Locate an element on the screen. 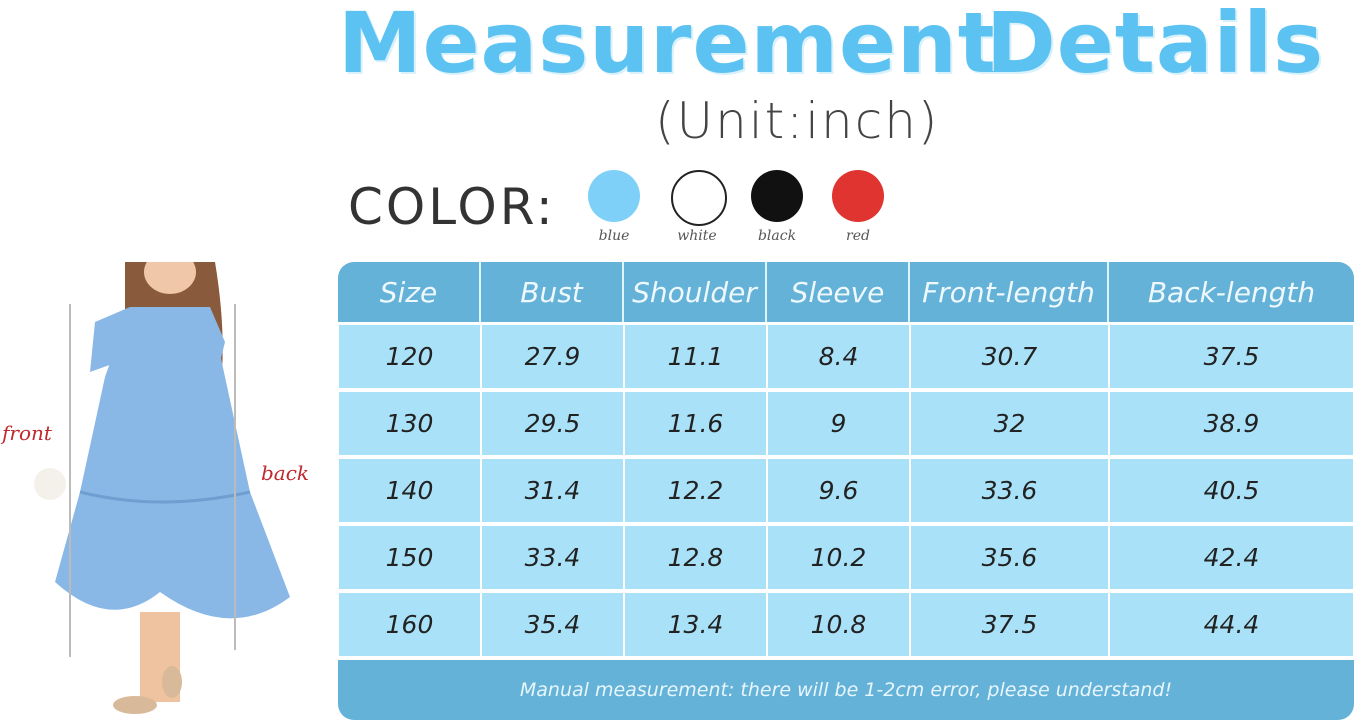  swatch-blue is located at coordinates (614, 196).